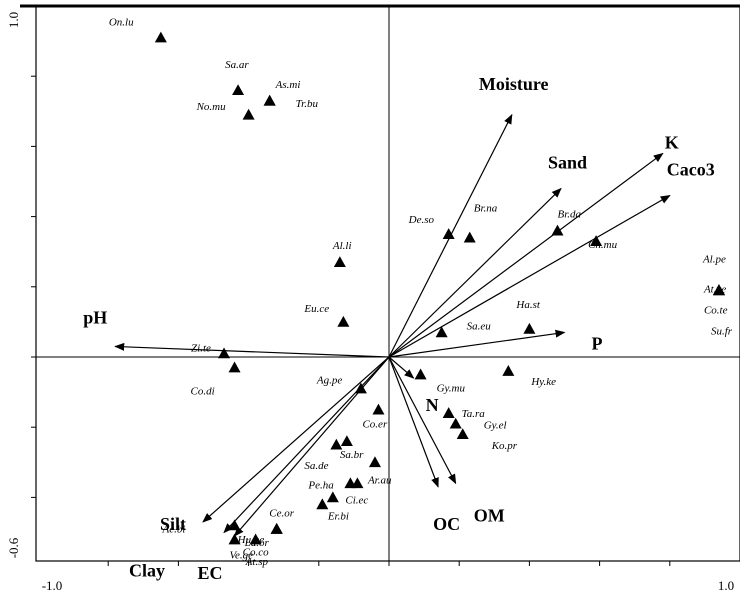 This screenshot has height=596, width=740. Describe the element at coordinates (543, 382) in the screenshot. I see `point-label-hy-ke: Hy.ke` at that location.